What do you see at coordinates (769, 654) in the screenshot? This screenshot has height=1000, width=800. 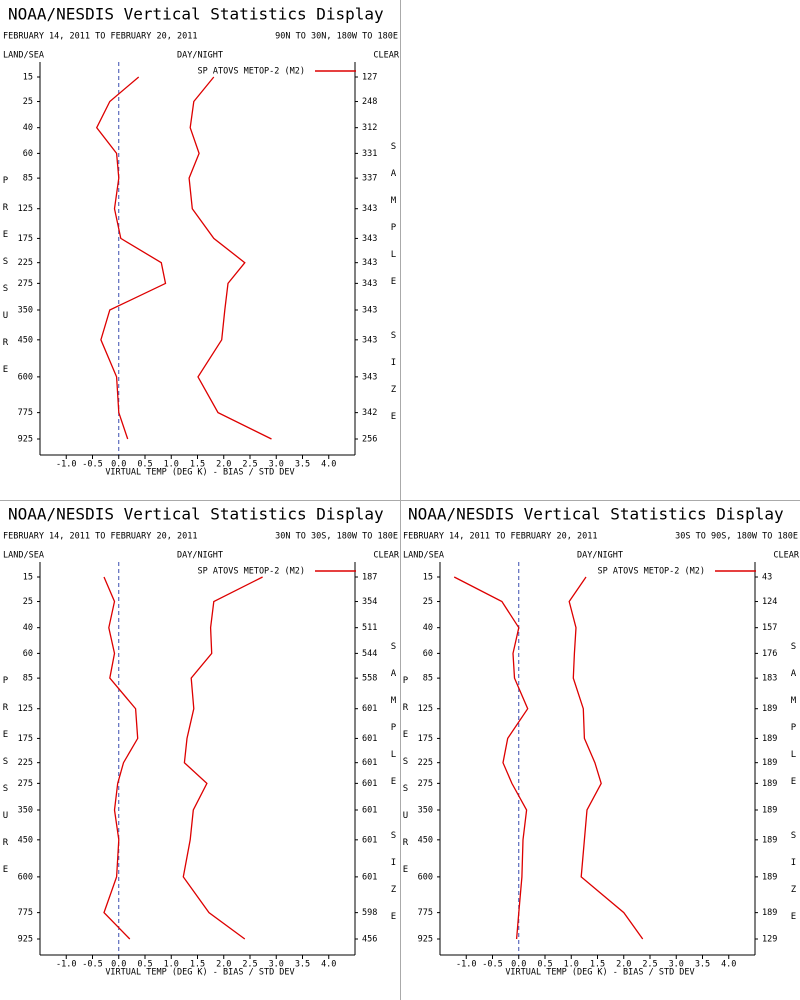 I see `sample-size-label: 176` at bounding box center [769, 654].